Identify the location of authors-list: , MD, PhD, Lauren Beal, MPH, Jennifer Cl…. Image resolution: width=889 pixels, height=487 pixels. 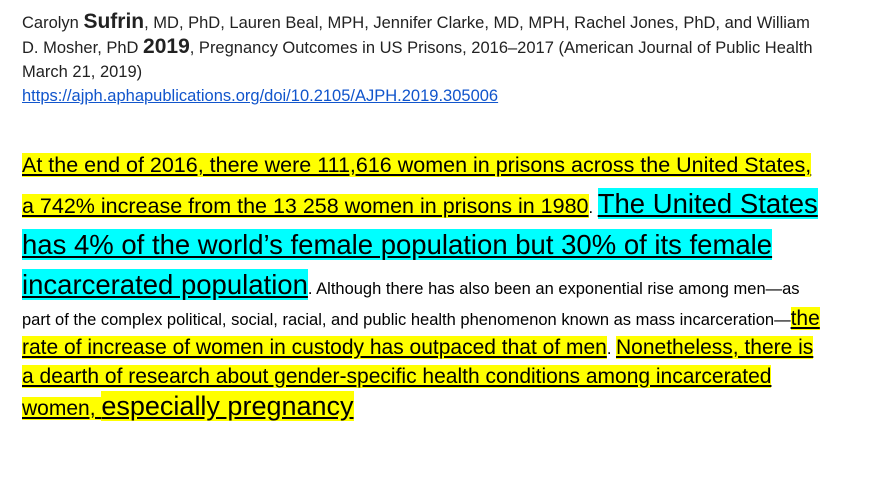
(416, 35).